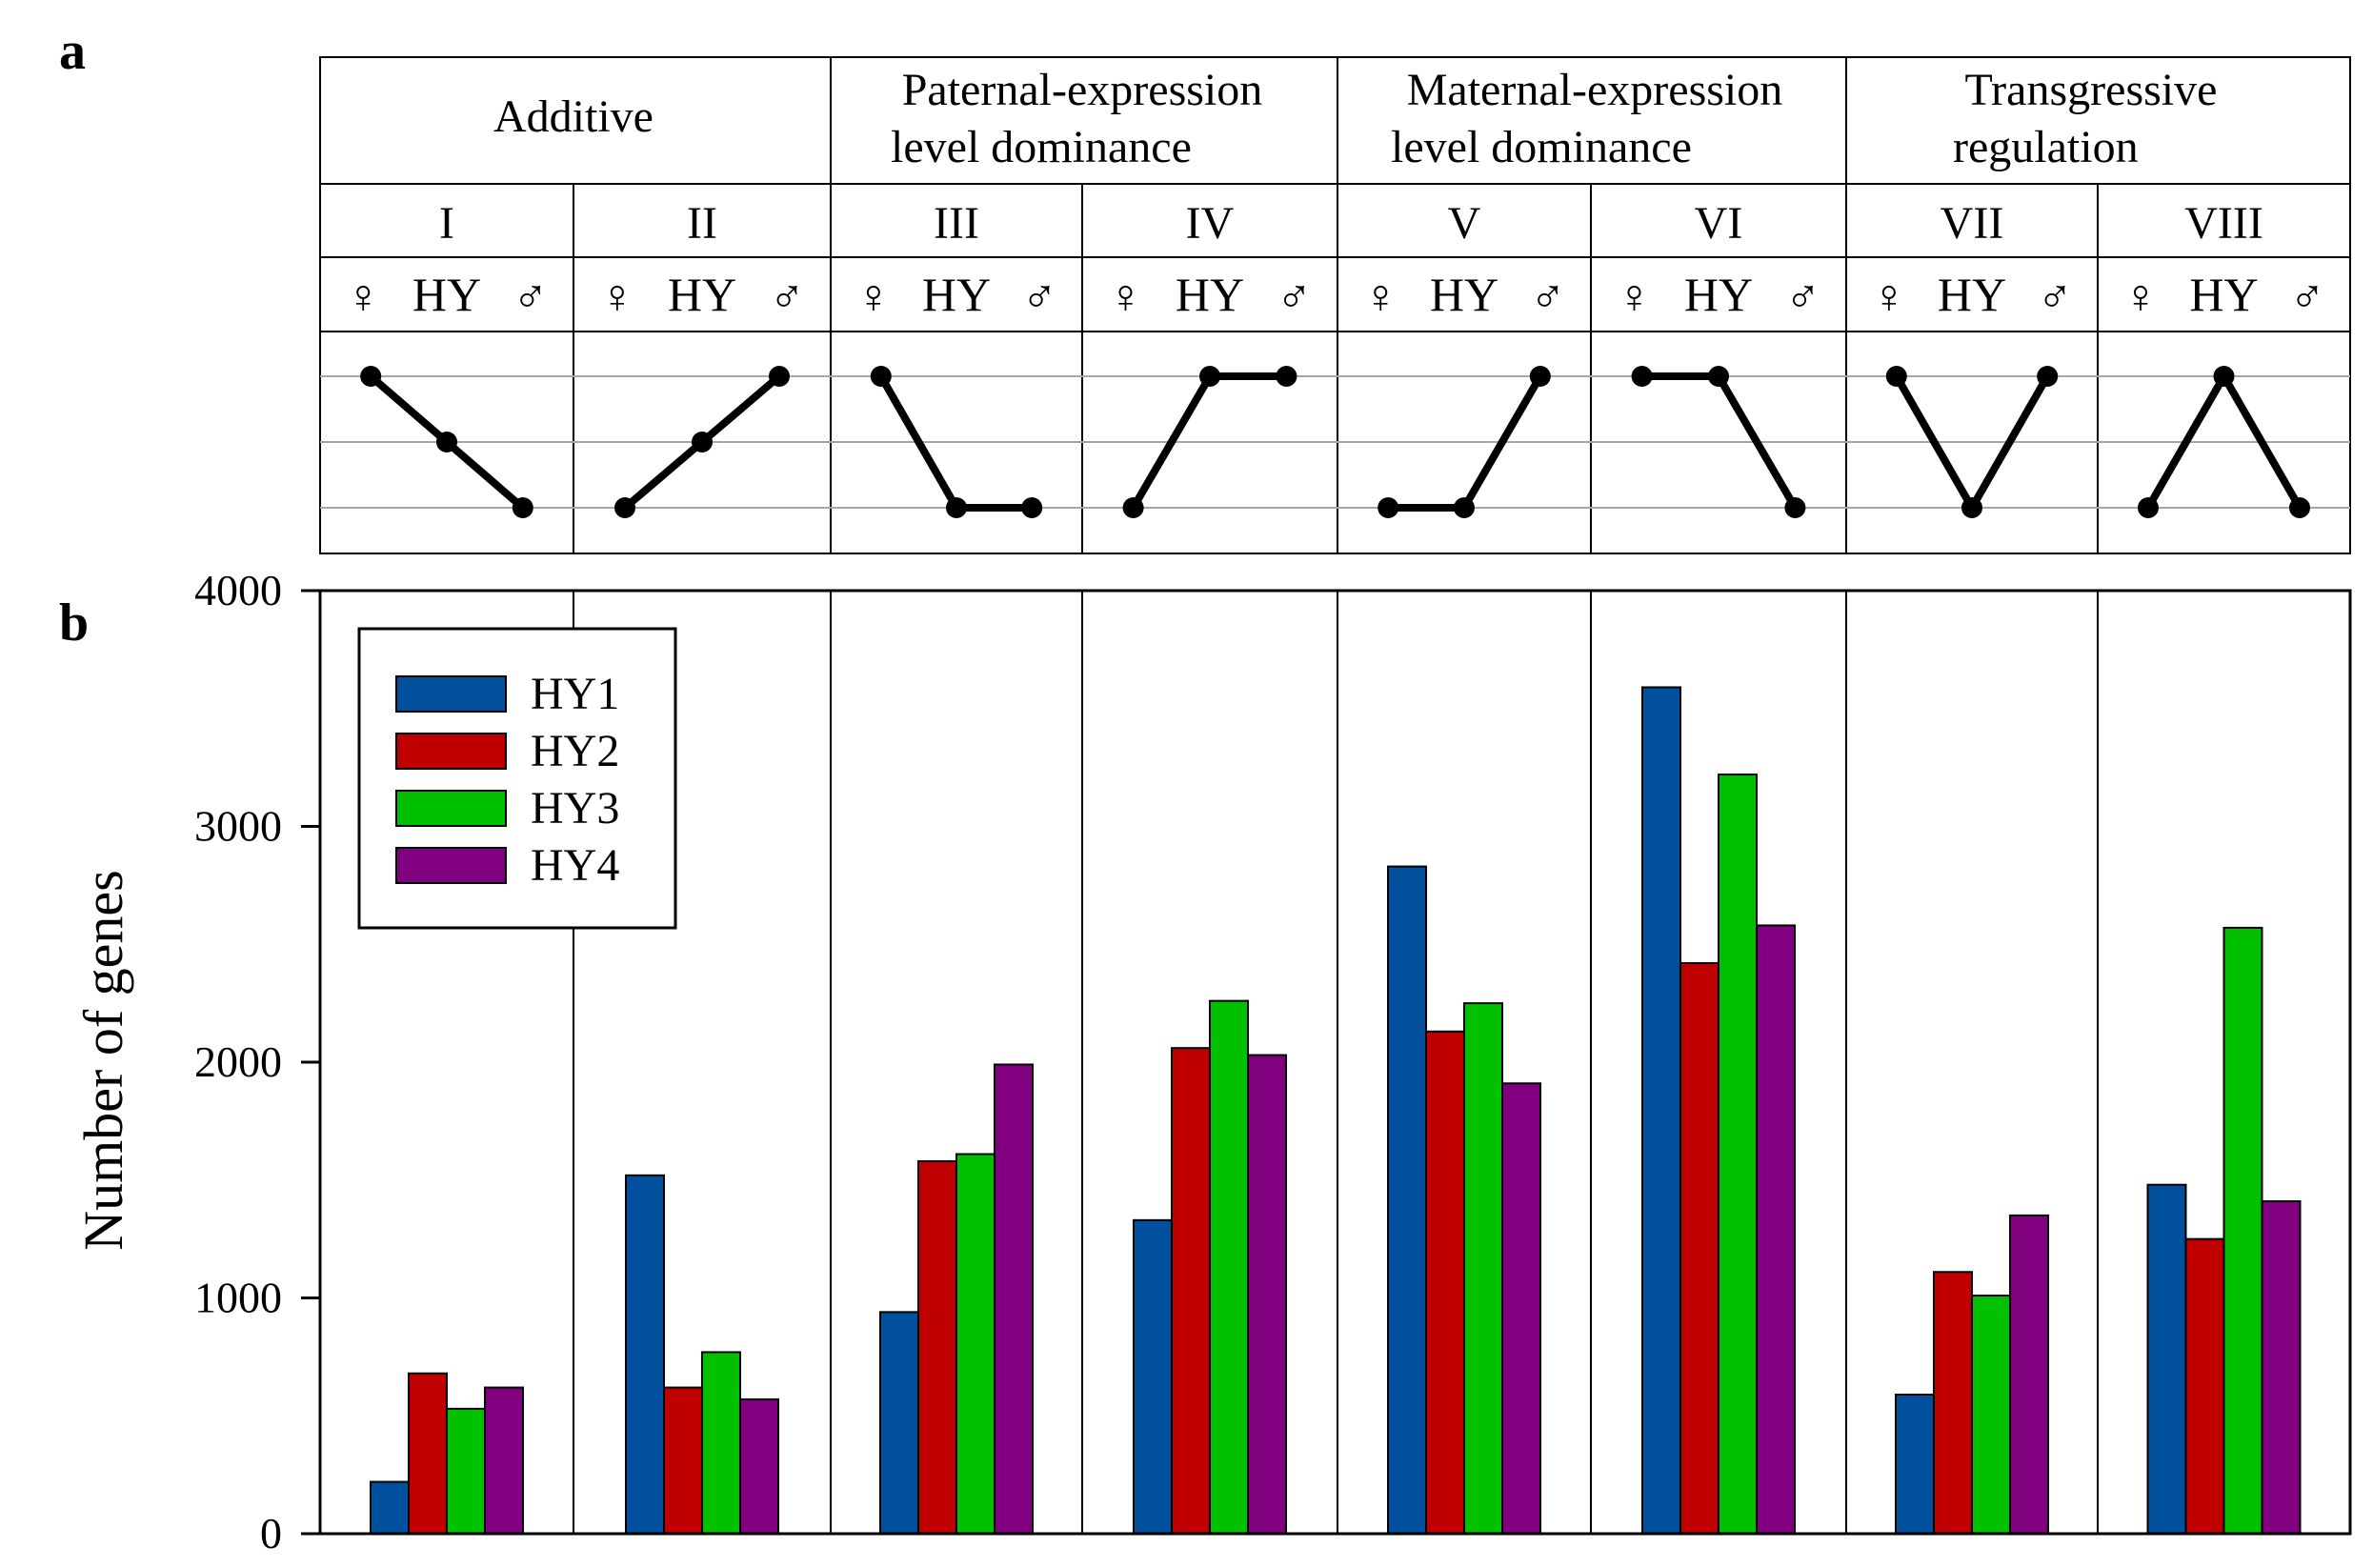 Image resolution: width=2373 pixels, height=1568 pixels. I want to click on pattern-label-vii: VII, so click(1972, 223).